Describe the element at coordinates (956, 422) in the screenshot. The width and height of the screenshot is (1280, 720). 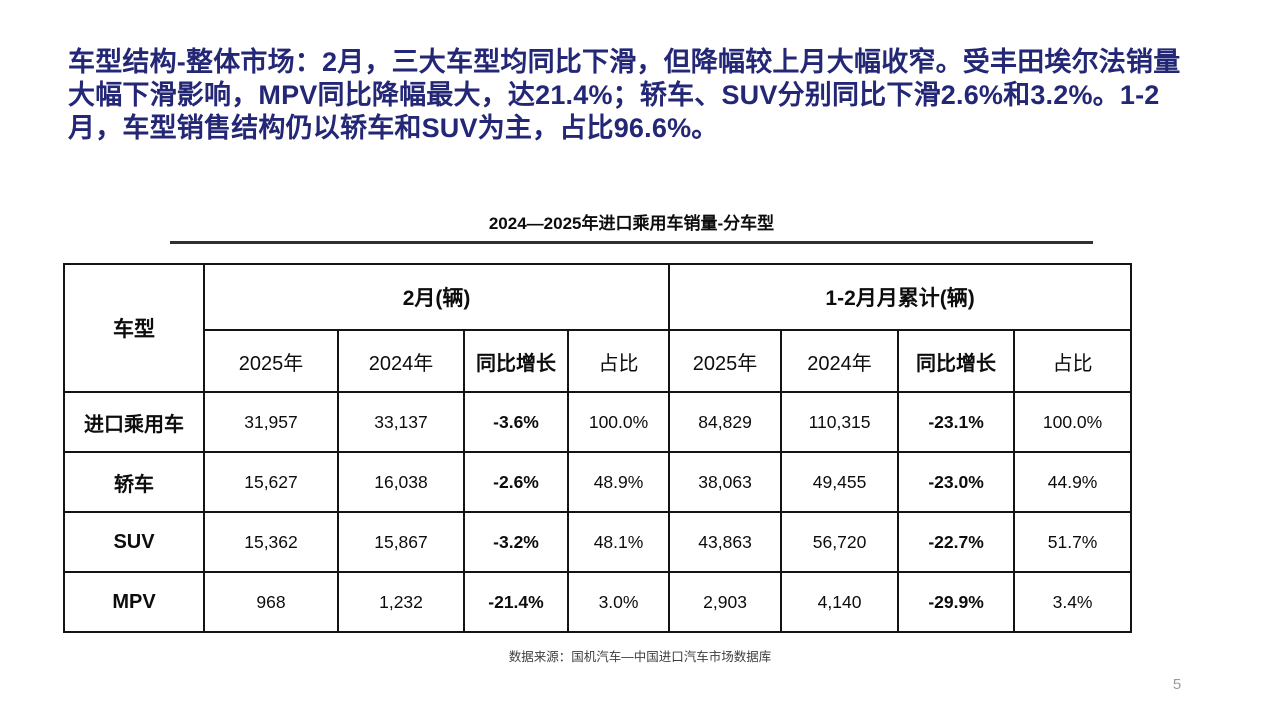
I see `cell-yoy: -23.1%` at that location.